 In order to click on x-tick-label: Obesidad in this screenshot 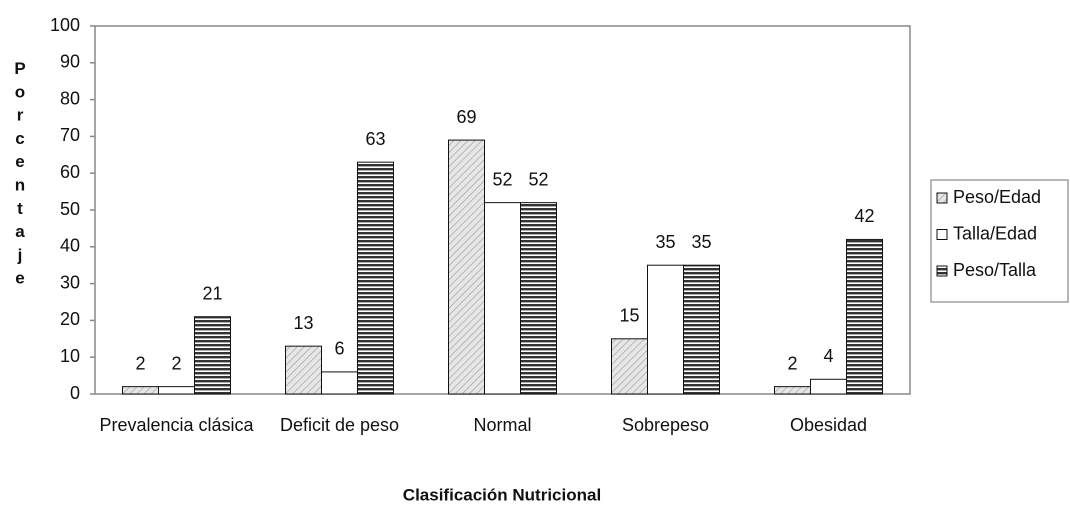, I will do `click(828, 425)`.